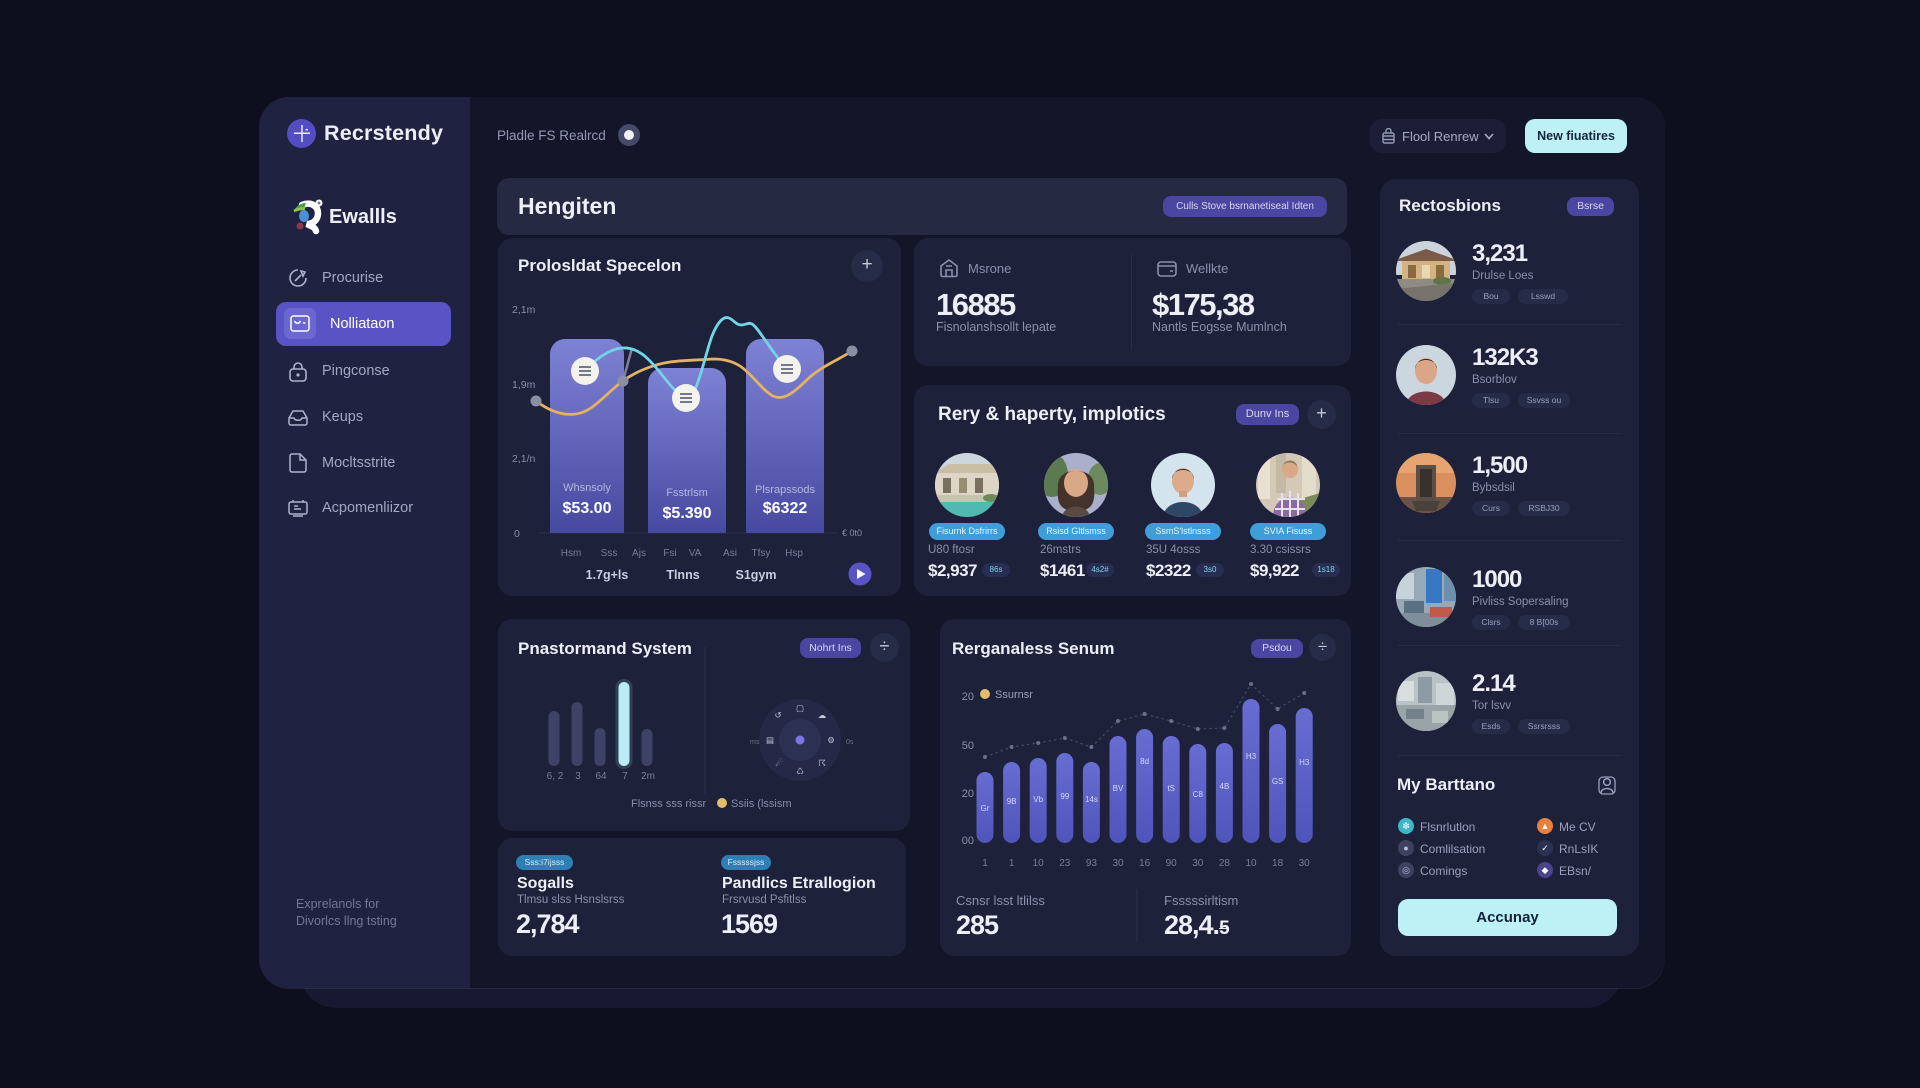 The height and width of the screenshot is (1088, 1920). I want to click on svg-text: Whsnsoly, so click(587, 488).